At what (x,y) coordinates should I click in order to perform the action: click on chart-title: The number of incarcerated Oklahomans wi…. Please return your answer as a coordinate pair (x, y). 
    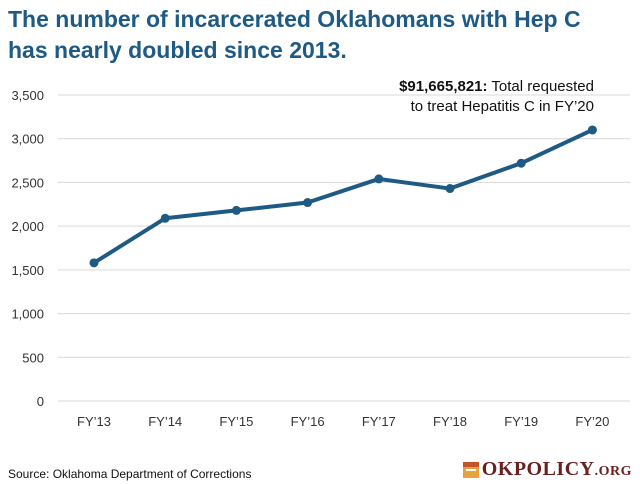
    Looking at the image, I should click on (318, 35).